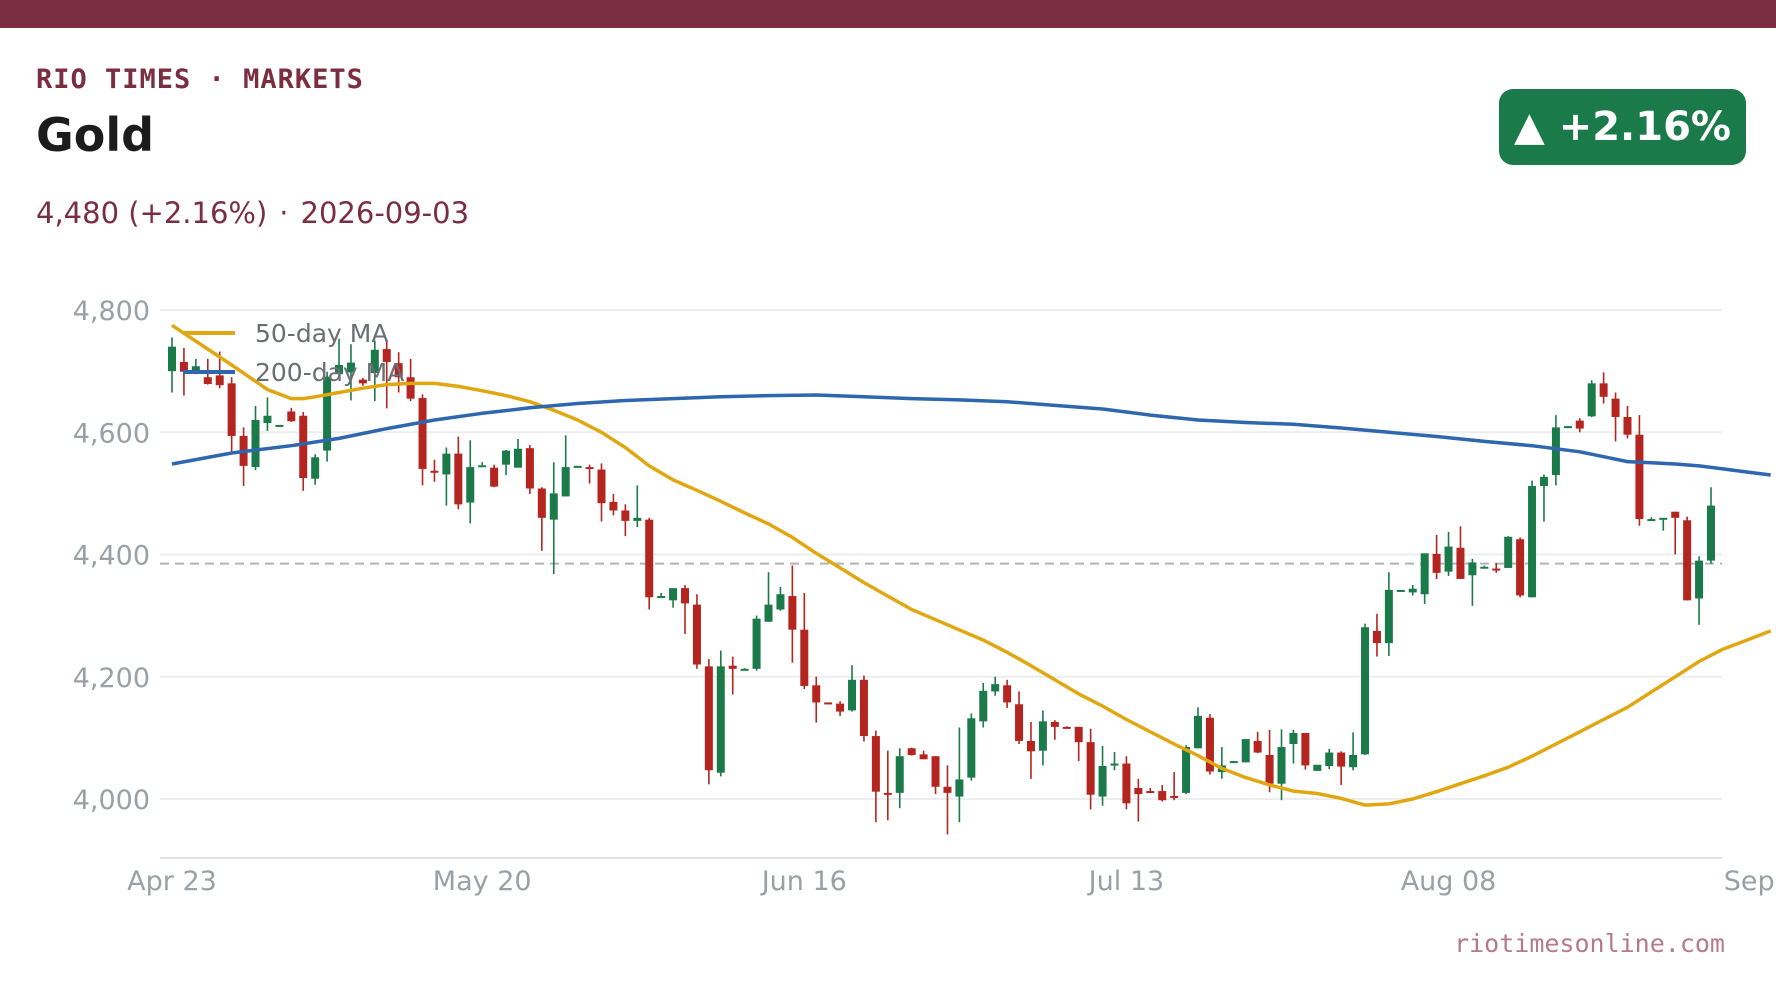 This screenshot has width=1776, height=999. What do you see at coordinates (111, 433) in the screenshot?
I see `y-tick-label: 4,600` at bounding box center [111, 433].